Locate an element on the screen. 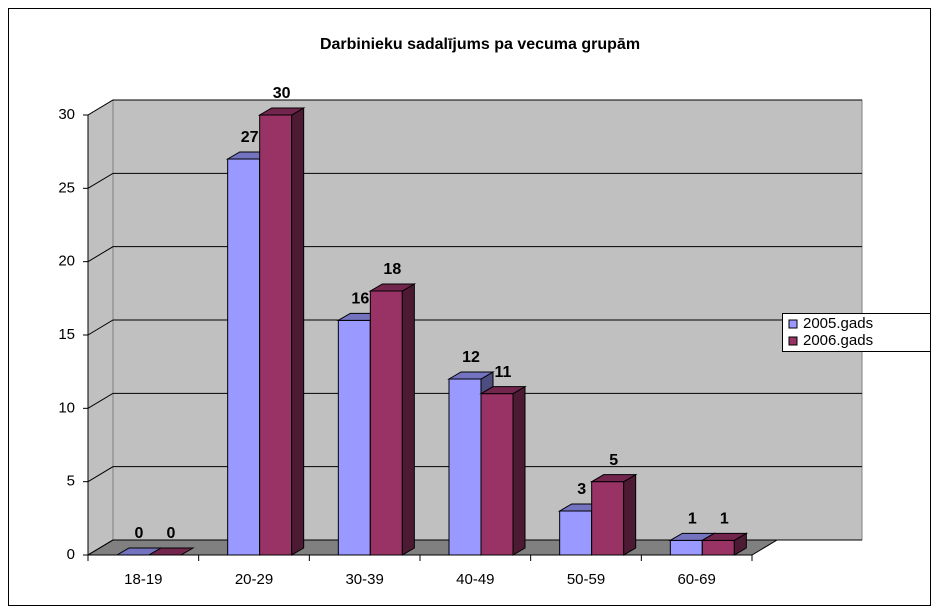  legend-label: 2006.gads is located at coordinates (838, 340).